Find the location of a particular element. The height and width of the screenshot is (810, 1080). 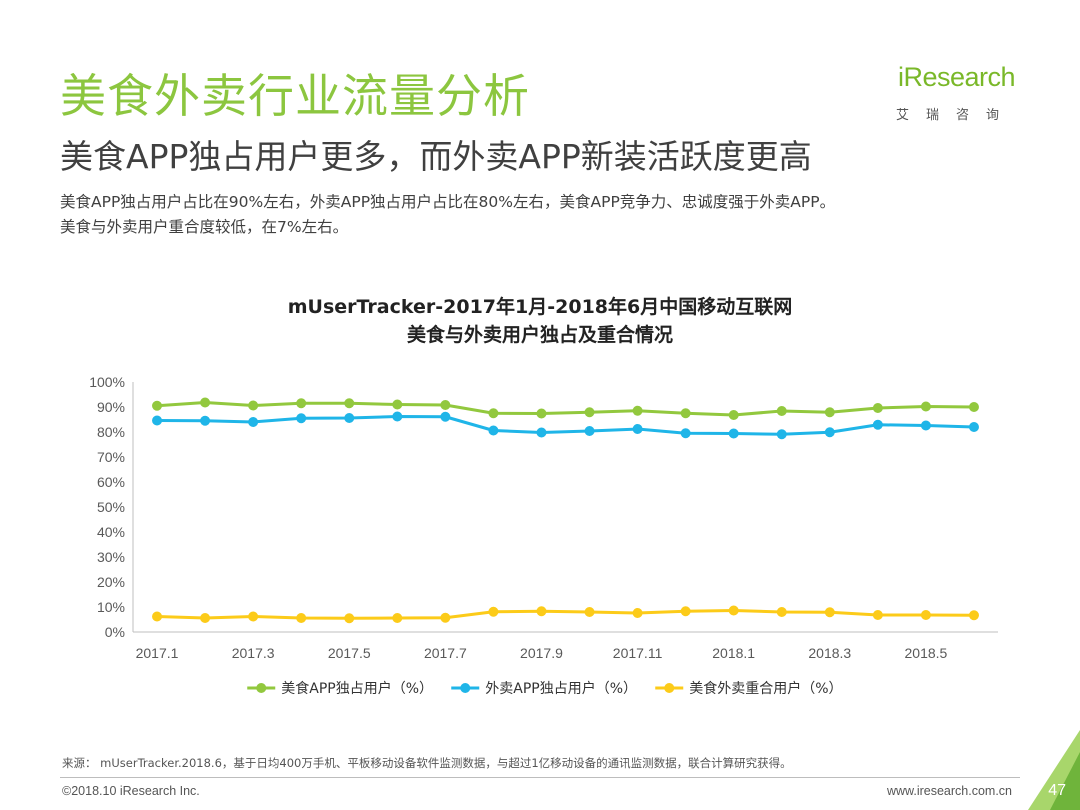

x-tick-label: 2018.1 is located at coordinates (733, 653).